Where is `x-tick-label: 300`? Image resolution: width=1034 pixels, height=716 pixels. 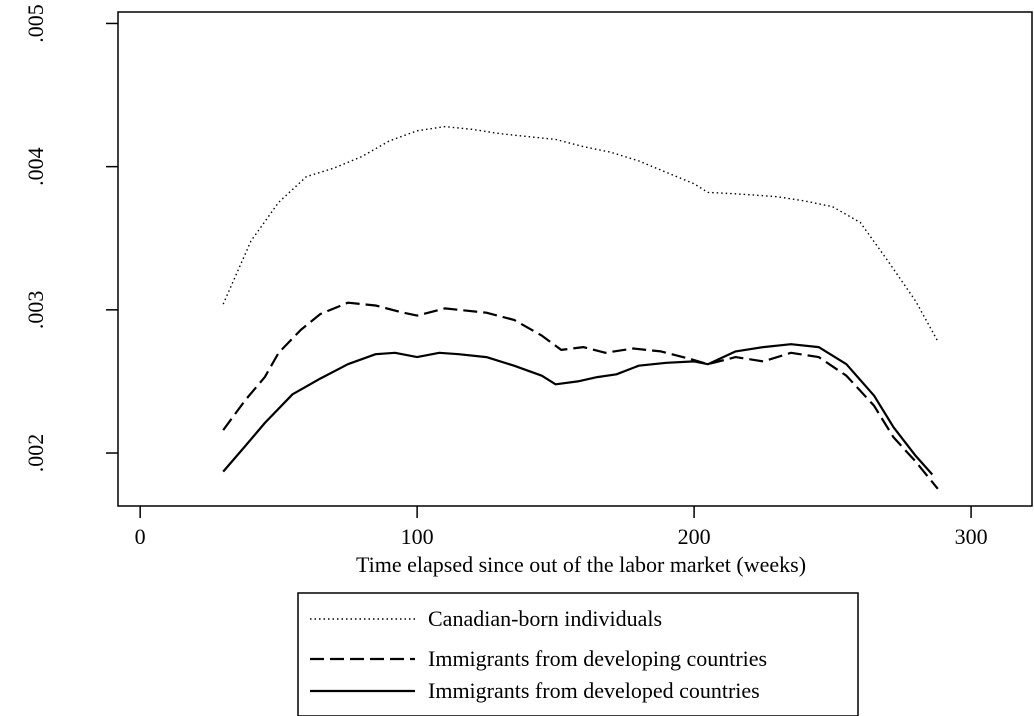 x-tick-label: 300 is located at coordinates (971, 536).